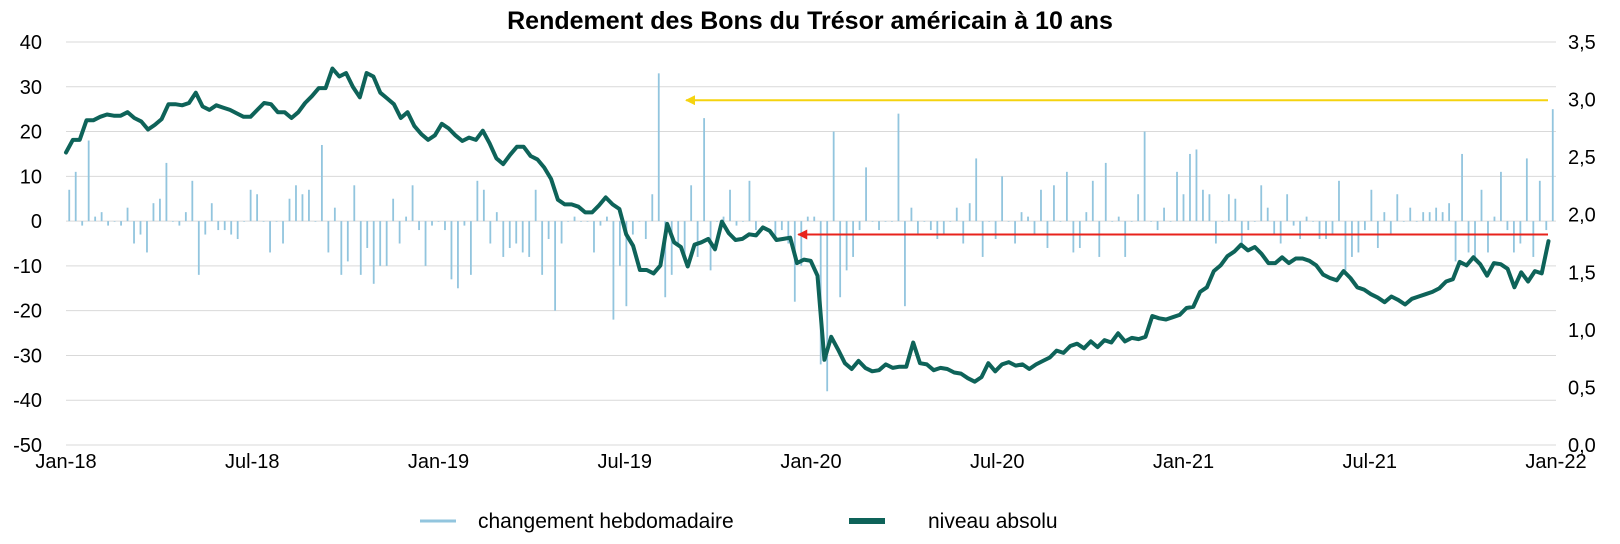  Describe the element at coordinates (993, 521) in the screenshot. I see `legend-label-absolute-level: niveau absolu` at that location.